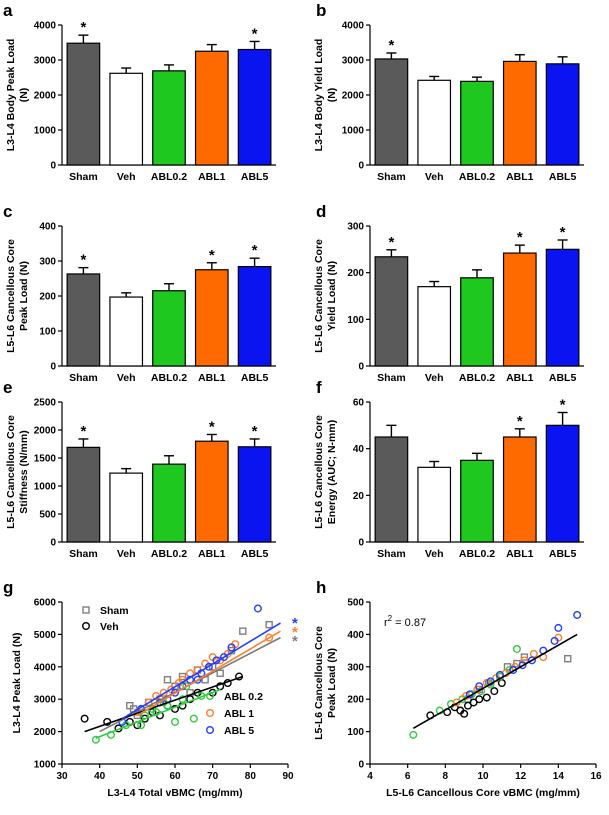  I want to click on x-tick-label: 6, so click(408, 776).